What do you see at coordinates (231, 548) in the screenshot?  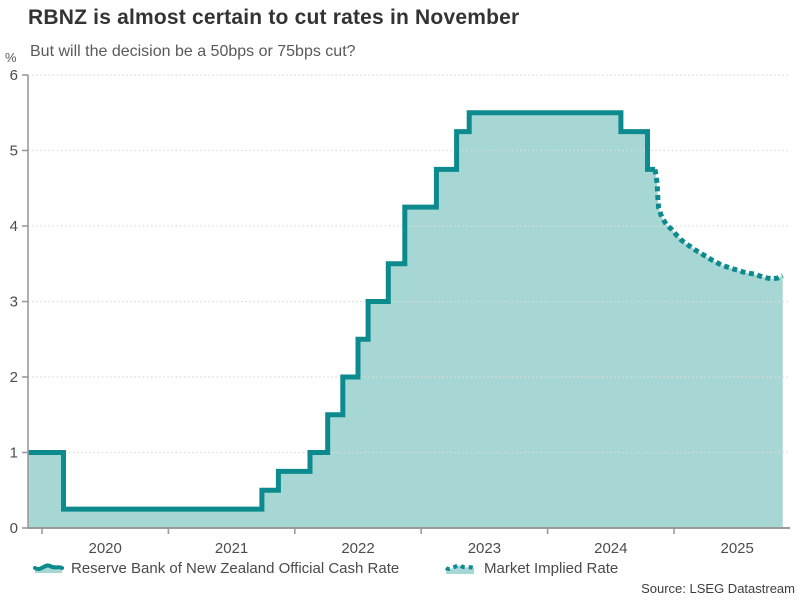 I see `x-tick-label-2021: 2021` at bounding box center [231, 548].